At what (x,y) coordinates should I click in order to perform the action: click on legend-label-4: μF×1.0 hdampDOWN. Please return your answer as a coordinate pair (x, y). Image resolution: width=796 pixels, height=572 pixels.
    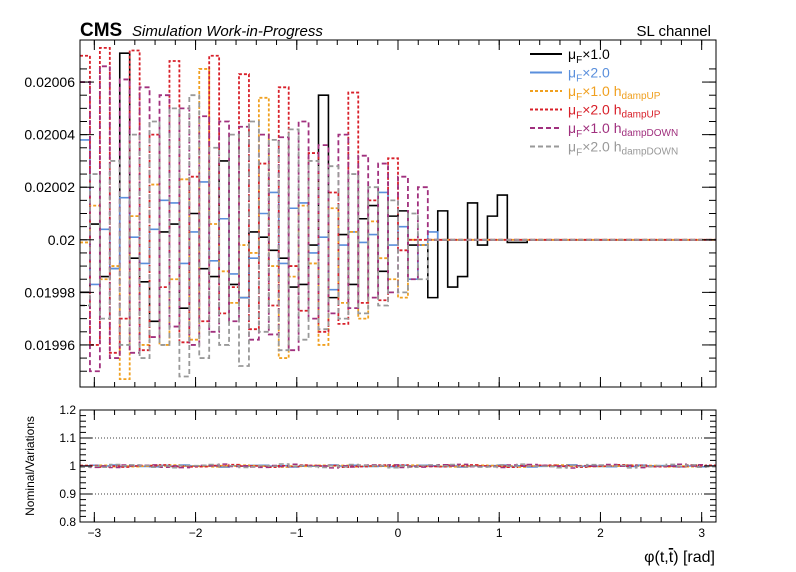
    Looking at the image, I should click on (623, 130).